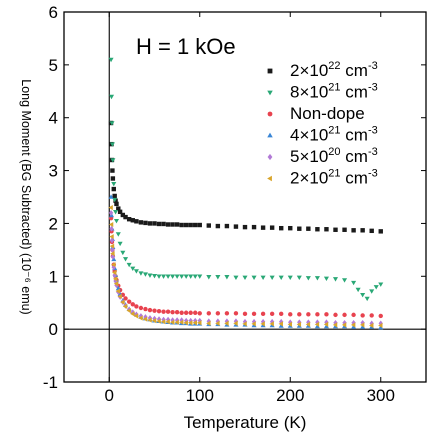 This screenshot has height=434, width=431. I want to click on legend-label: 2×1021 cm-3, so click(334, 178).